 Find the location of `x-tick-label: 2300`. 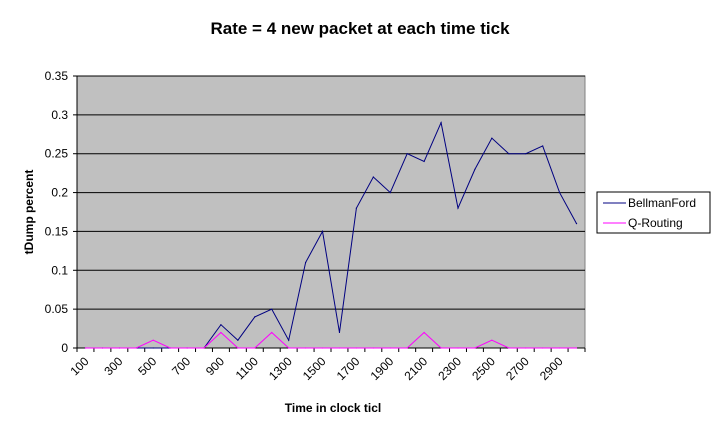

x-tick-label: 2300 is located at coordinates (449, 368).